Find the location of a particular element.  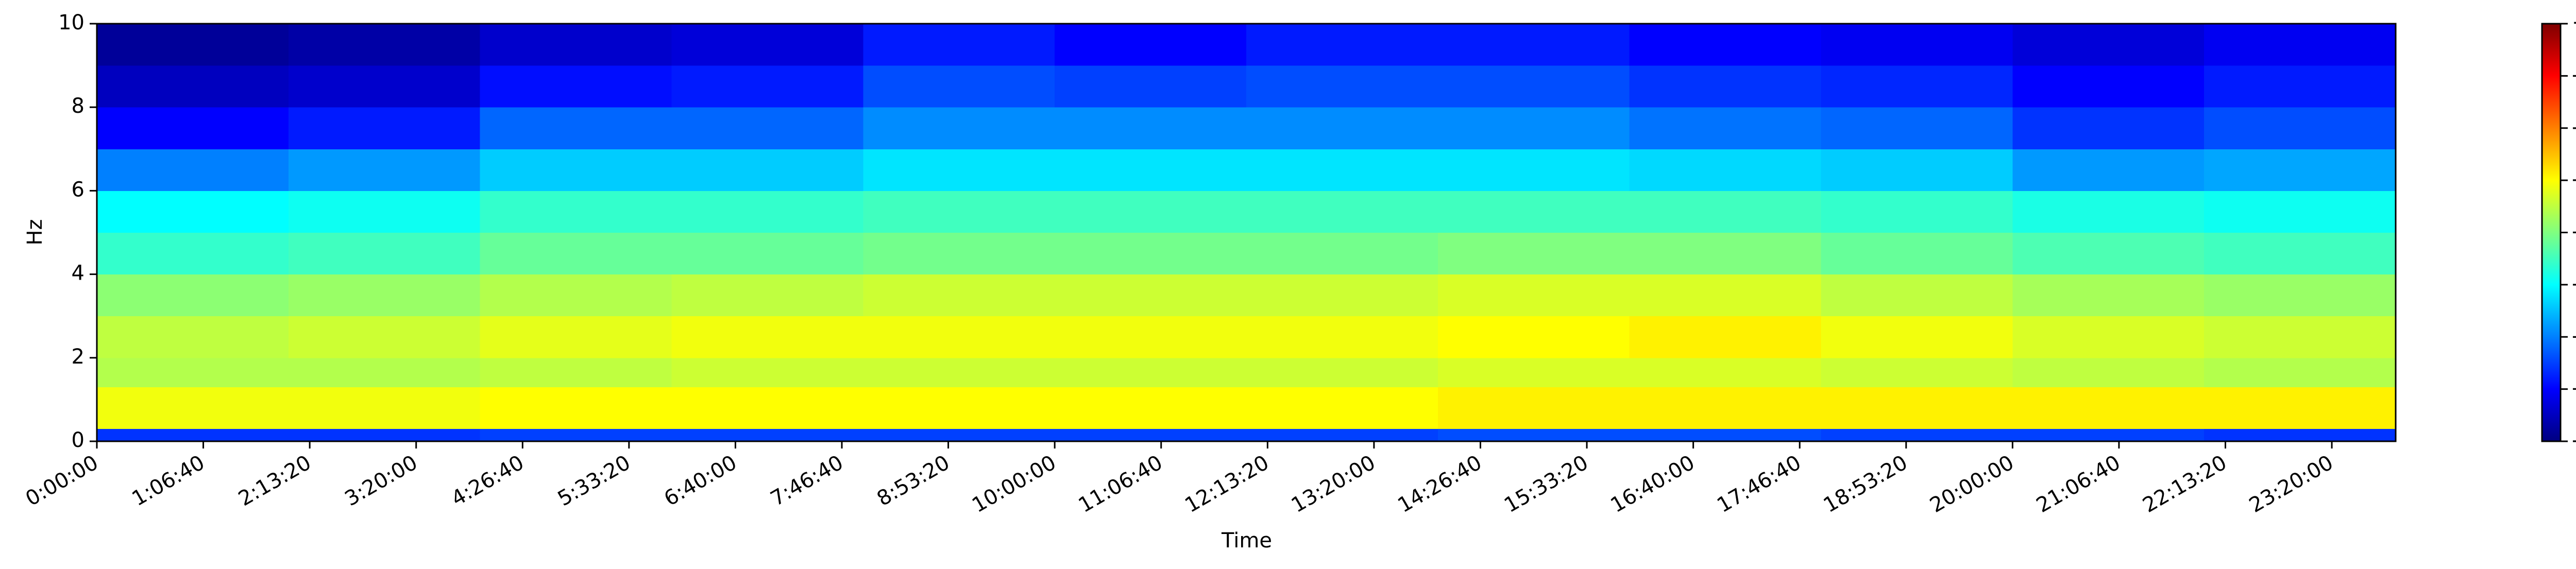

y-tick-label: 0 is located at coordinates (78, 440).